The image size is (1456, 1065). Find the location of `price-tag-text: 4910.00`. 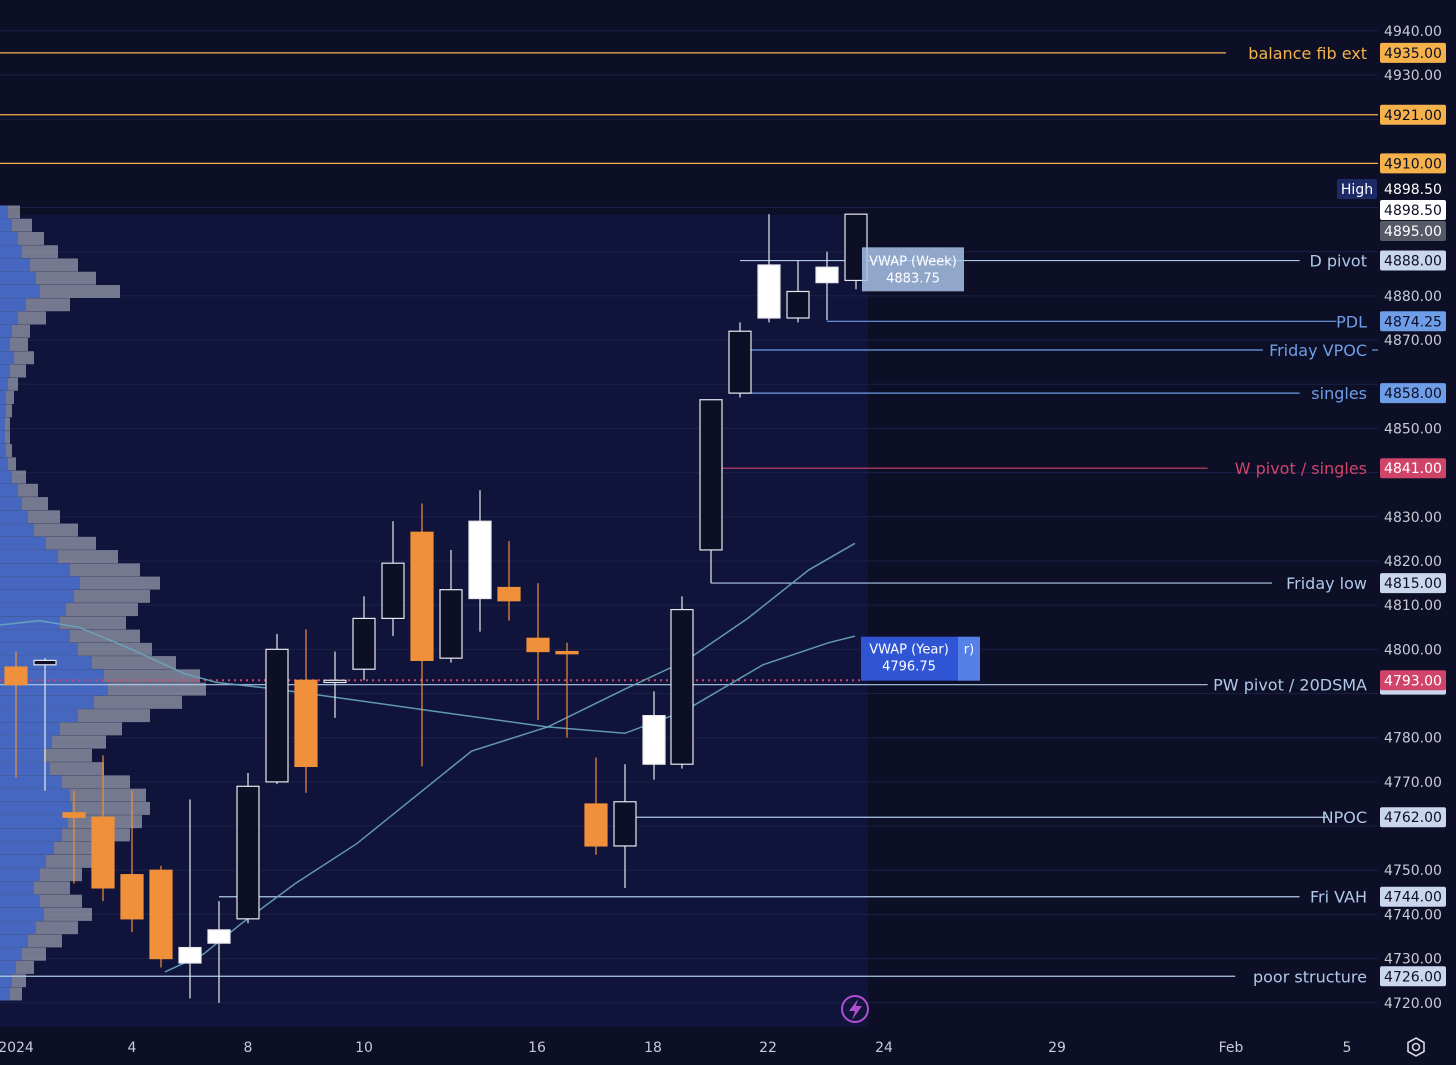

price-tag-text: 4910.00 is located at coordinates (1413, 164).